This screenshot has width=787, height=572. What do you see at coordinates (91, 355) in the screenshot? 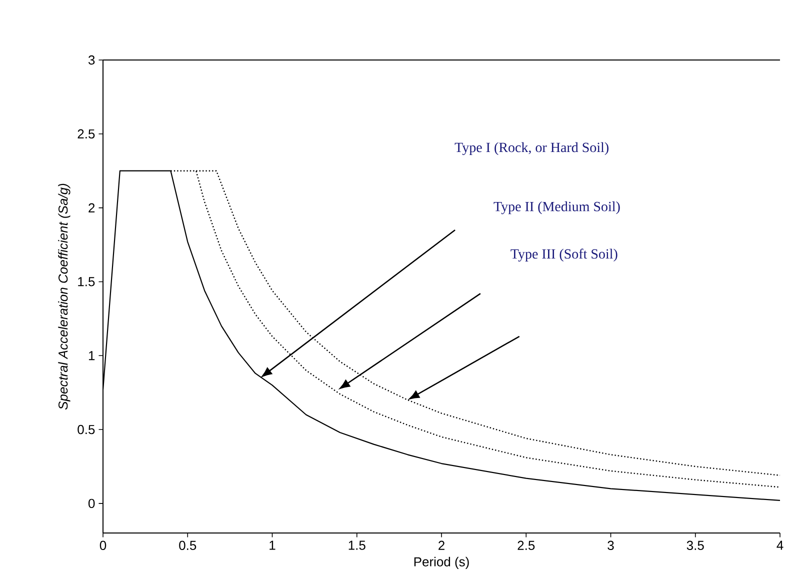
I see `y-tick-label: 1` at bounding box center [91, 355].